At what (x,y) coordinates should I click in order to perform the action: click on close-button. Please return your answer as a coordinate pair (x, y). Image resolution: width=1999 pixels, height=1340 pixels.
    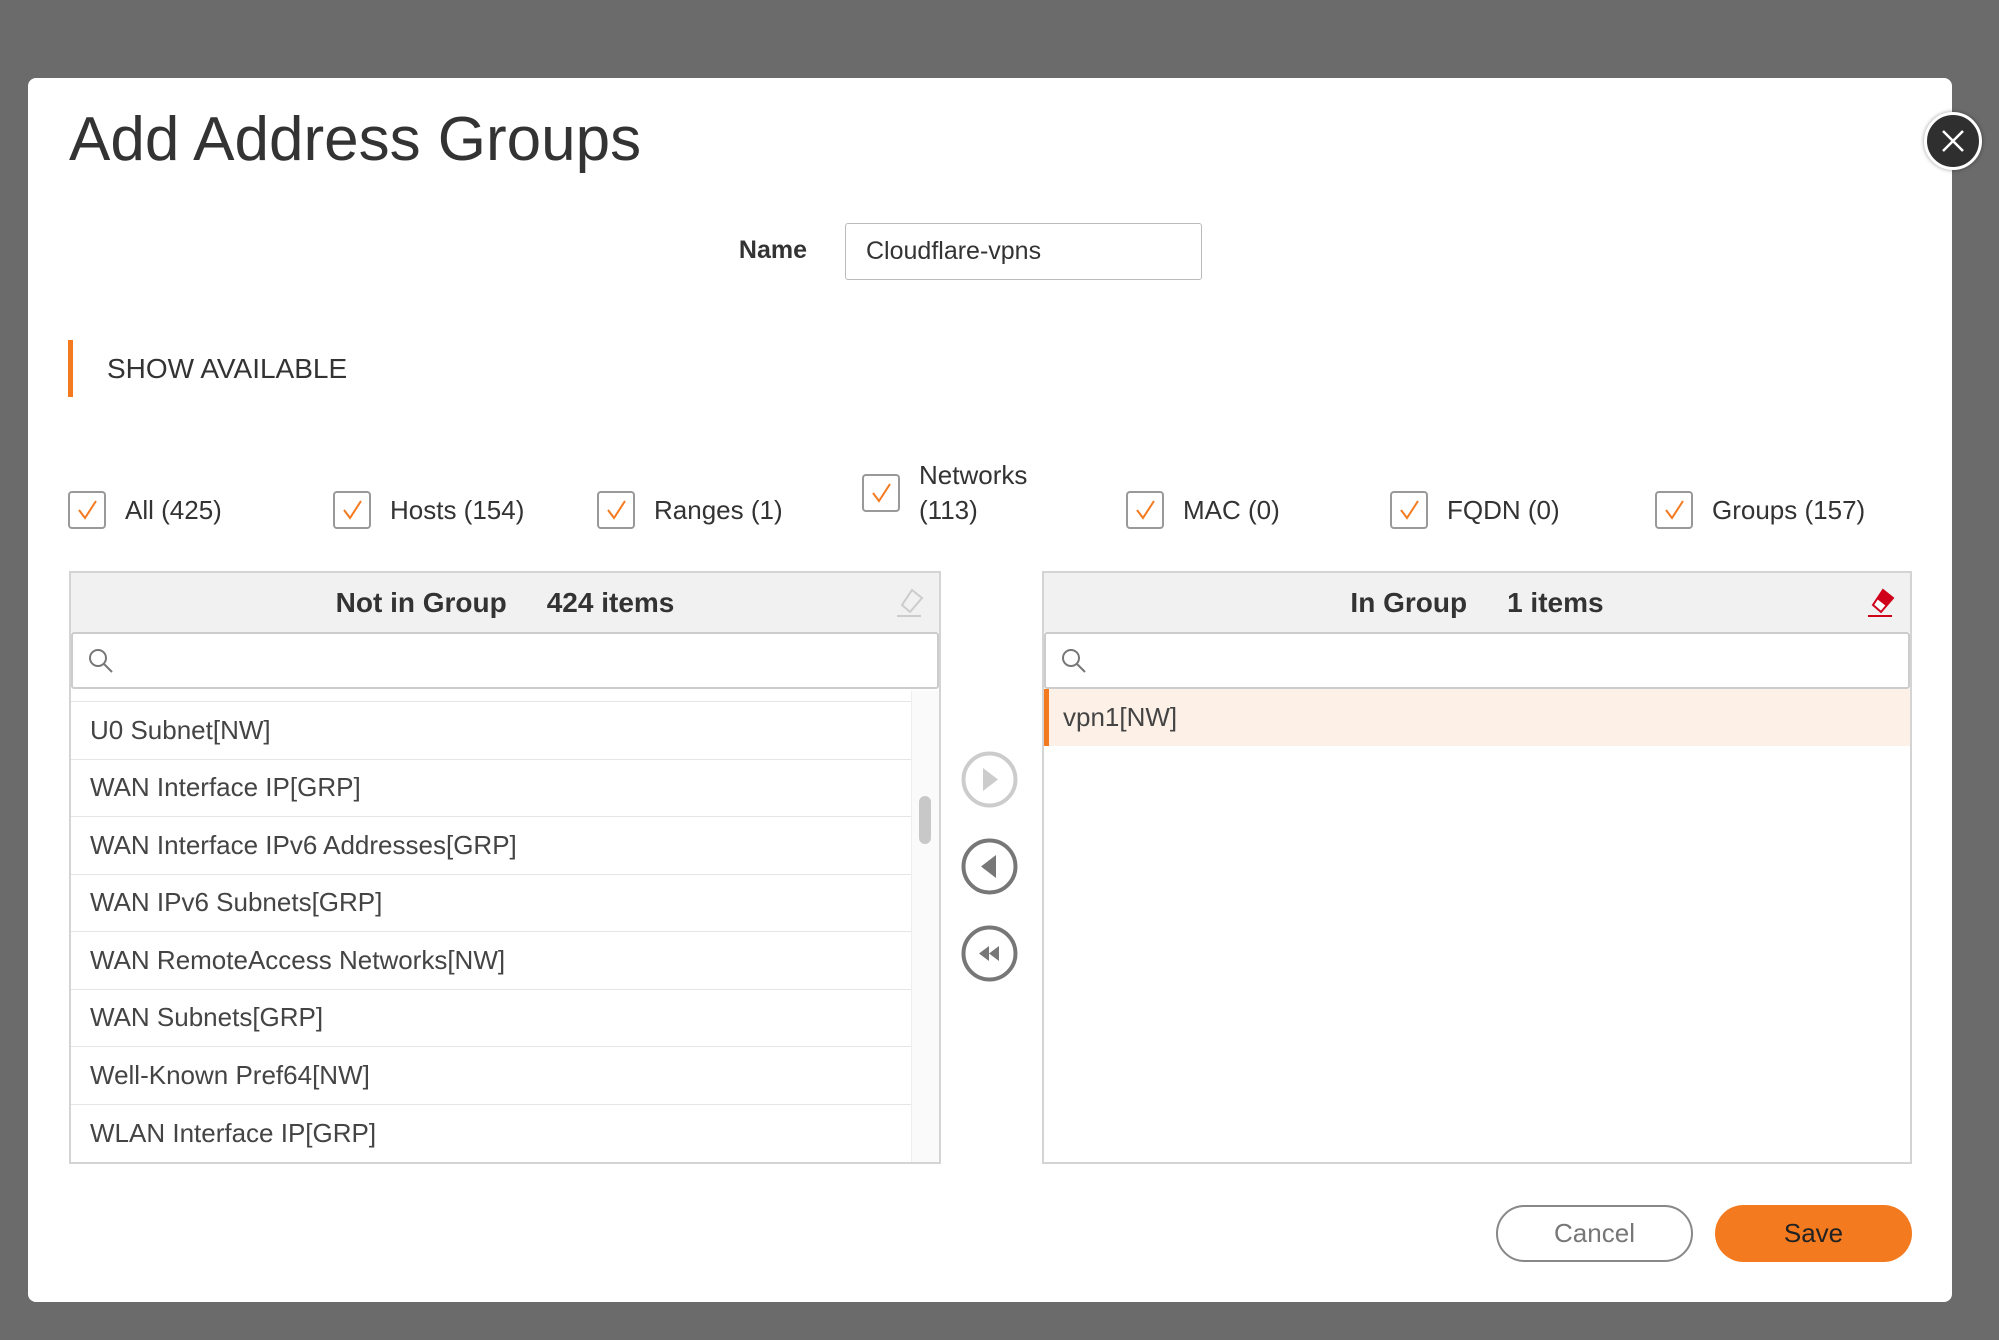
    Looking at the image, I should click on (1953, 141).